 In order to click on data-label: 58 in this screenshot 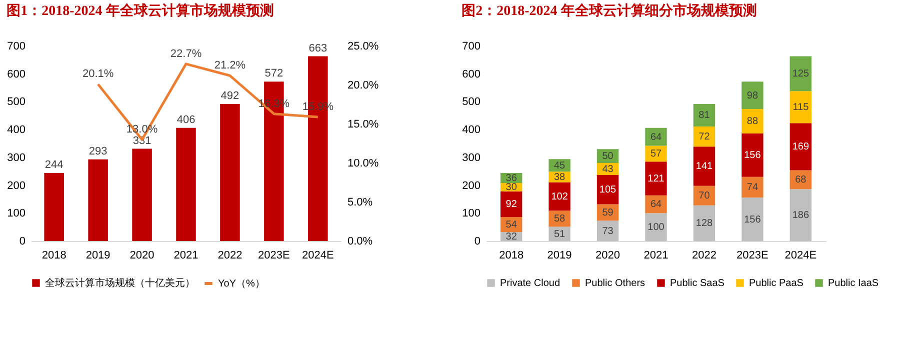, I will do `click(560, 219)`.